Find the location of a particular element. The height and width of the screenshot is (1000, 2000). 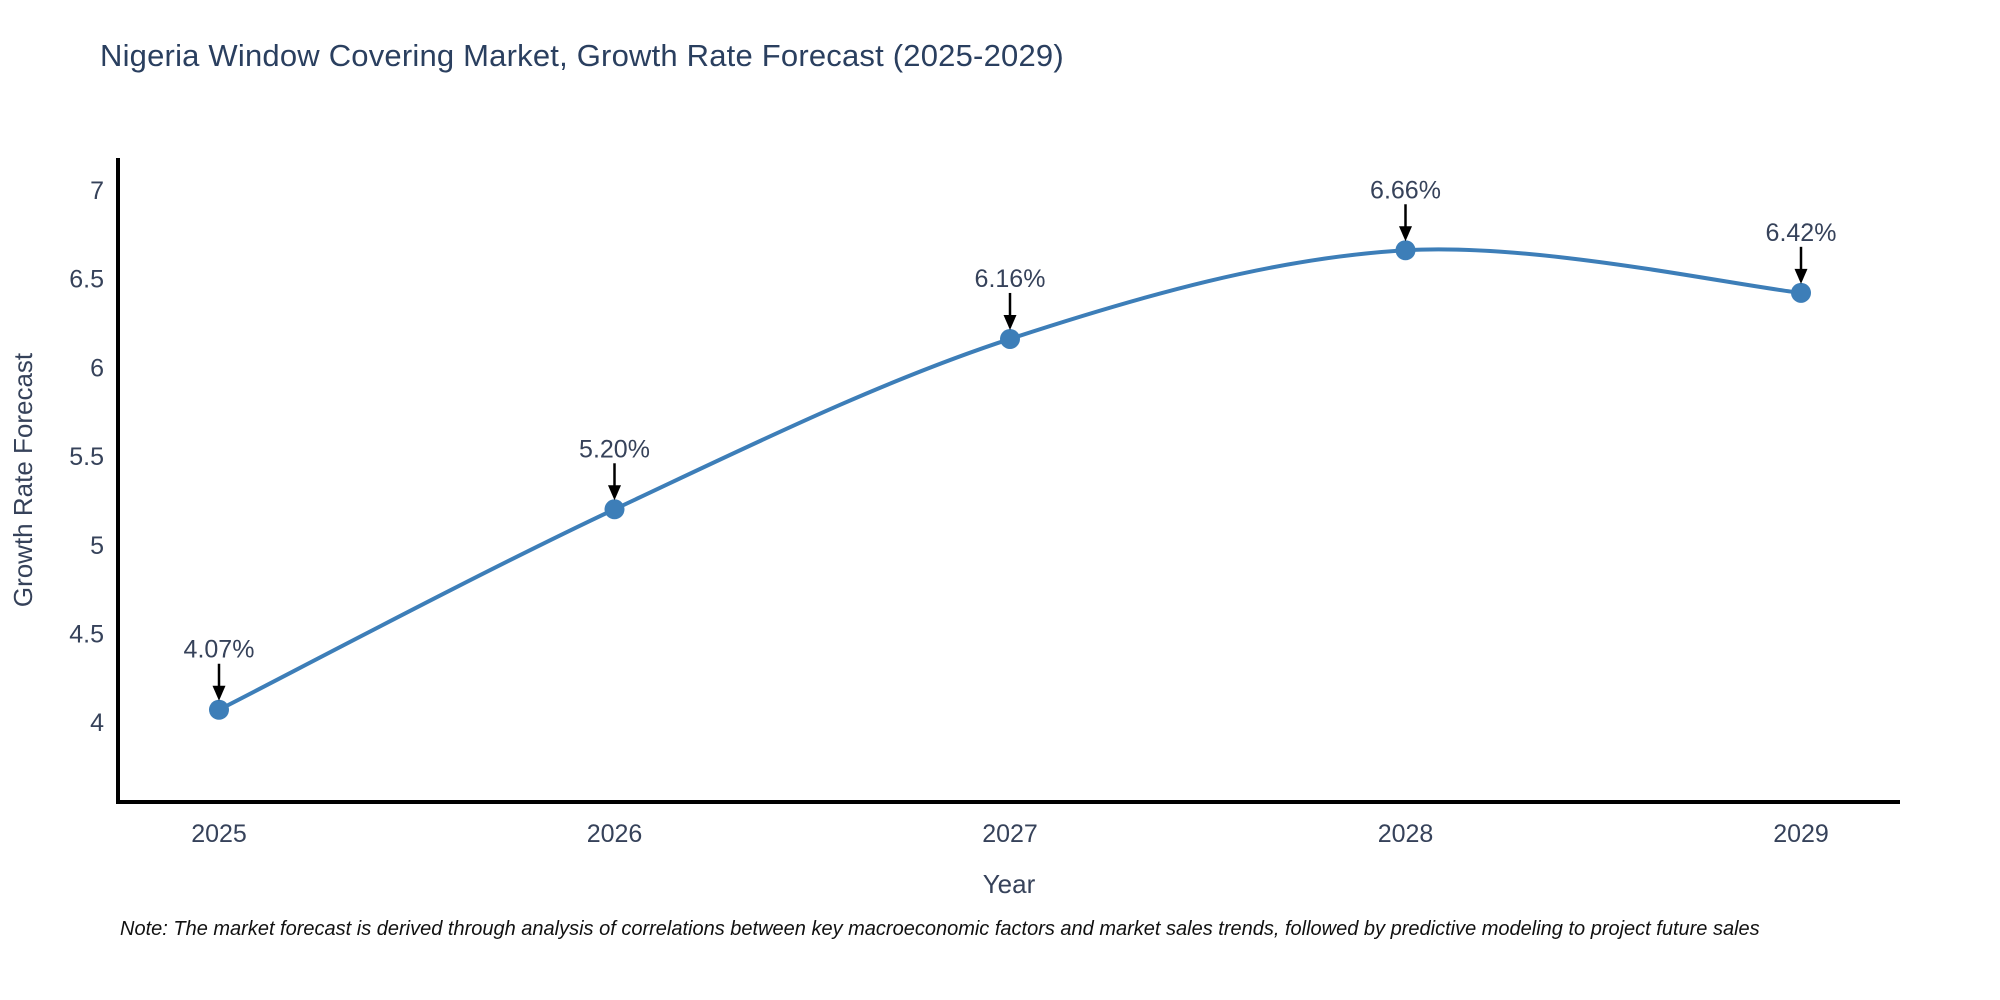

y-tick-label-5: 5 is located at coordinates (97, 546).